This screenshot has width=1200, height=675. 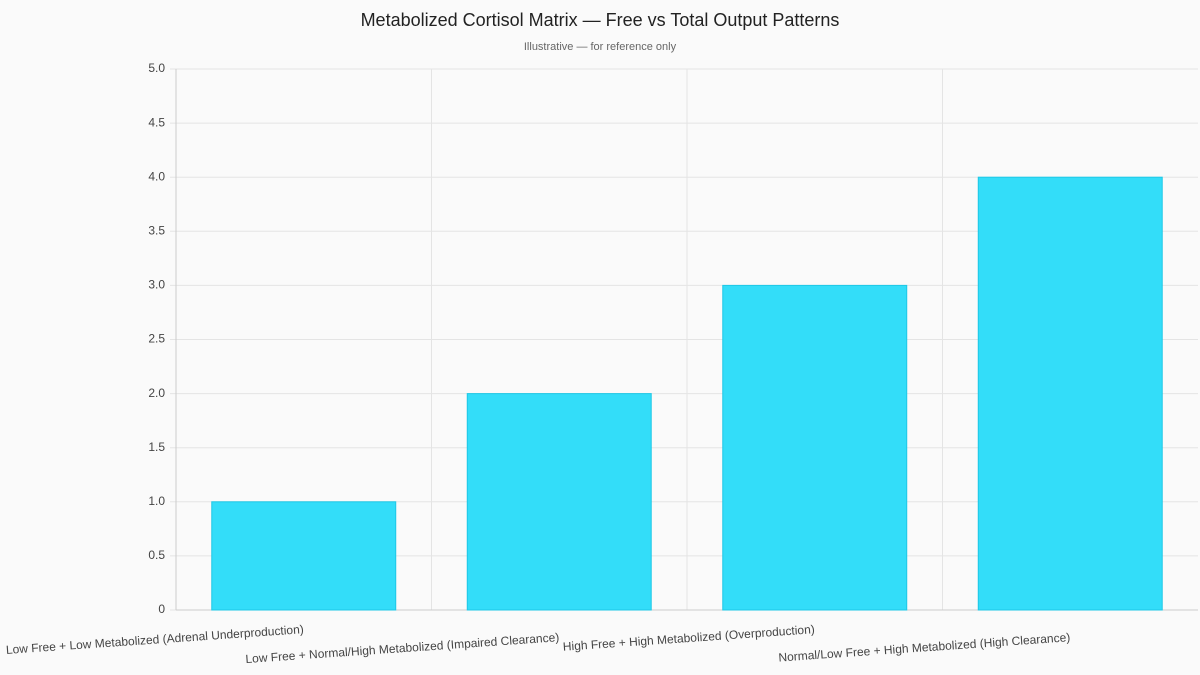 I want to click on y-tick-label: 3.5, so click(x=156, y=230).